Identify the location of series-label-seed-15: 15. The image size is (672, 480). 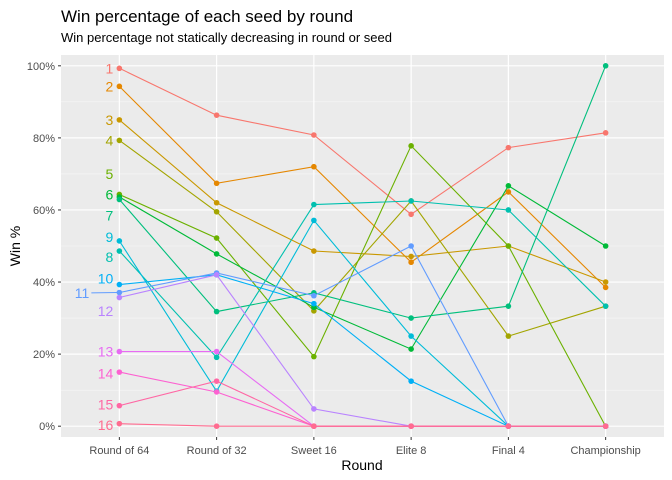
(106, 405).